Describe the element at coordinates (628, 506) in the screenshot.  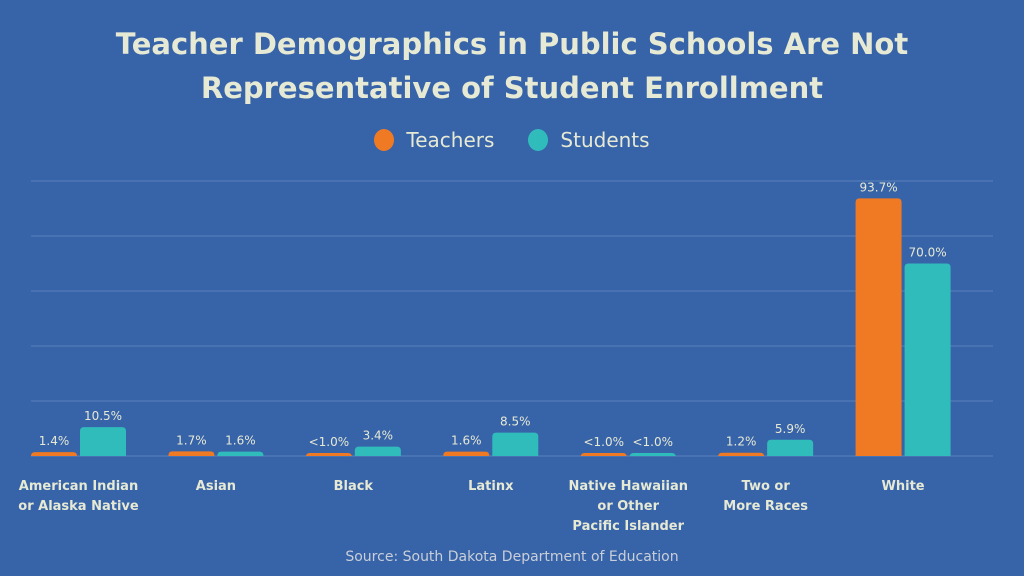
I see `category-label: or Other` at that location.